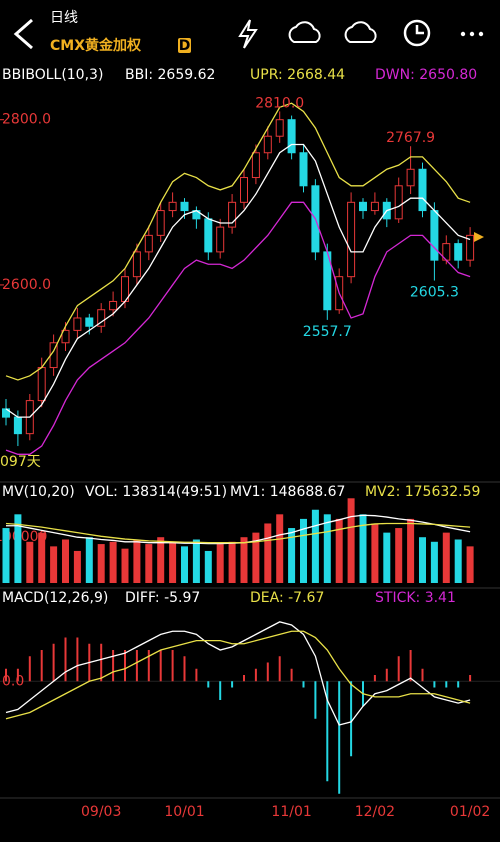  I want to click on annotation: 2810.0, so click(279, 103).